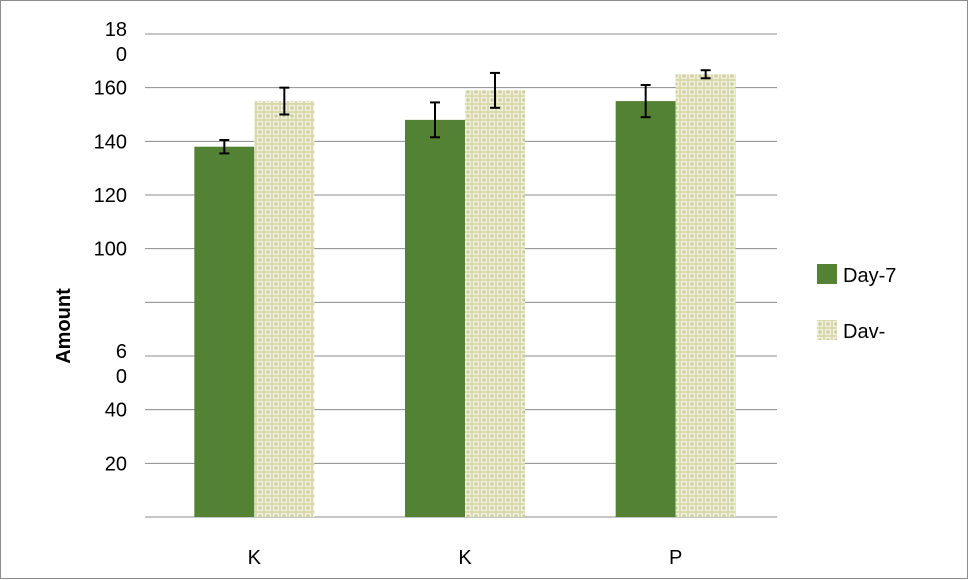 This screenshot has width=969, height=580. I want to click on legend-label: Day-7, so click(869, 276).